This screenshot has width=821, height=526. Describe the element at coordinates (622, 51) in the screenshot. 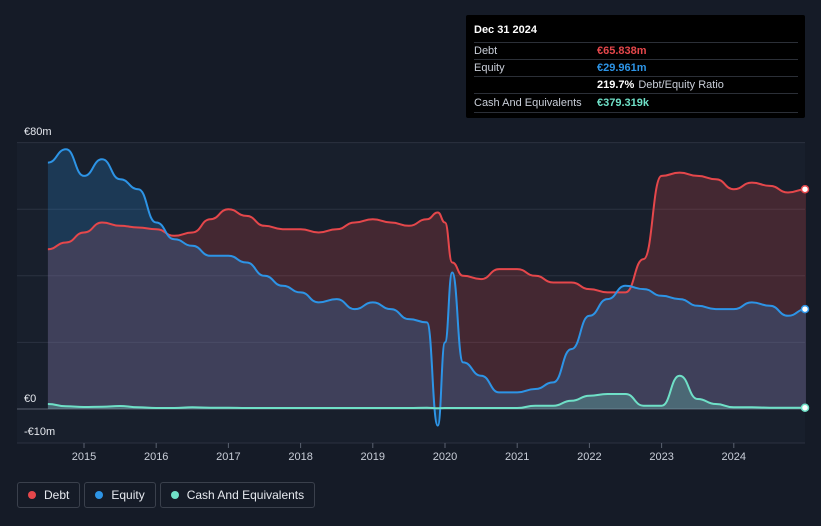

I see `tooltip-value: €65.838m` at that location.